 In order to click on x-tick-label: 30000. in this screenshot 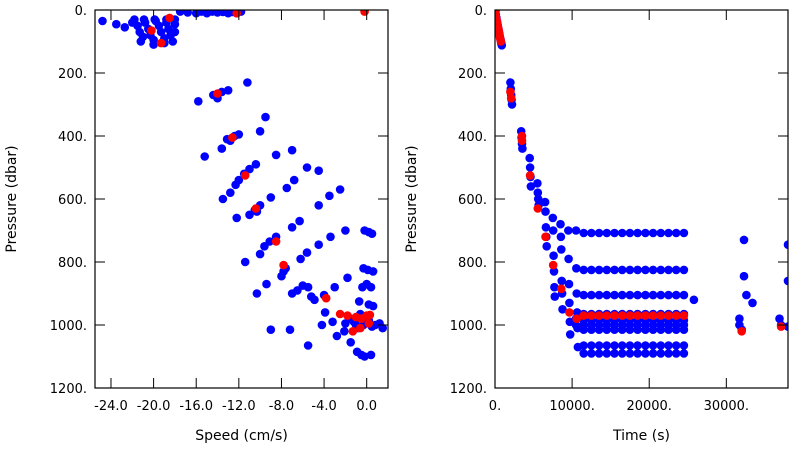, I will do `click(727, 406)`.